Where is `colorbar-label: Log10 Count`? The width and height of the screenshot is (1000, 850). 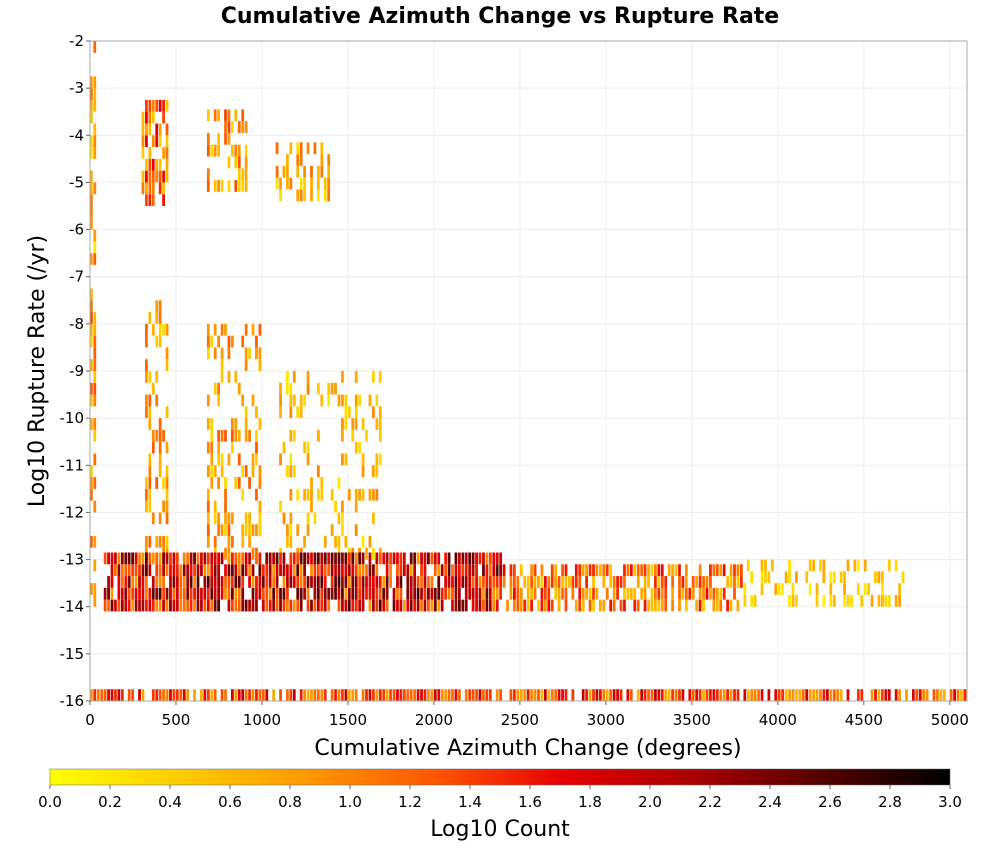 colorbar-label: Log10 Count is located at coordinates (500, 829).